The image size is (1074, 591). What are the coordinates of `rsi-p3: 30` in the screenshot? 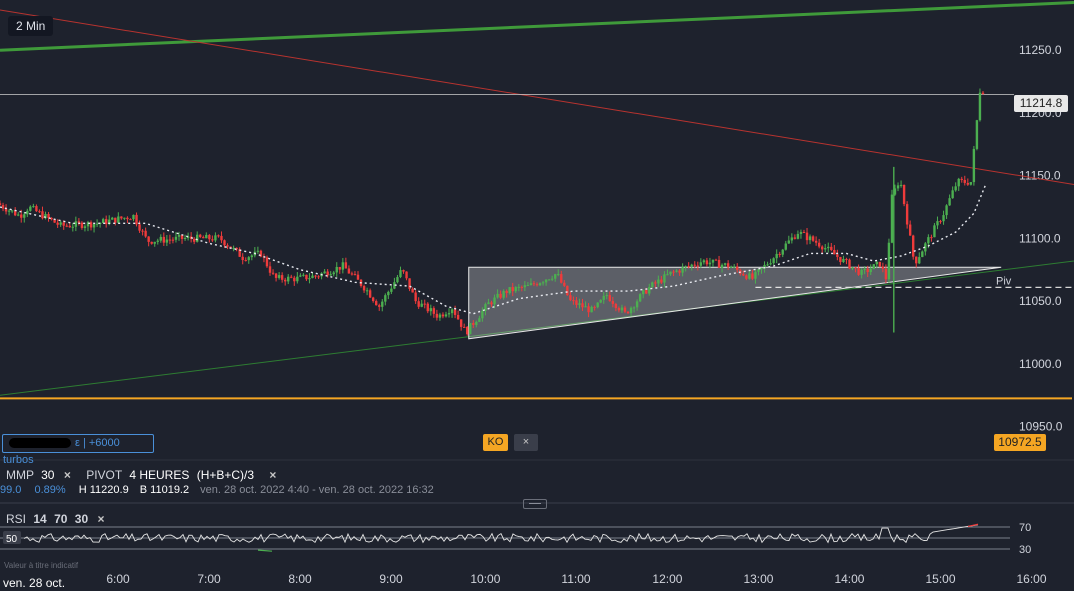 It's located at (81, 519).